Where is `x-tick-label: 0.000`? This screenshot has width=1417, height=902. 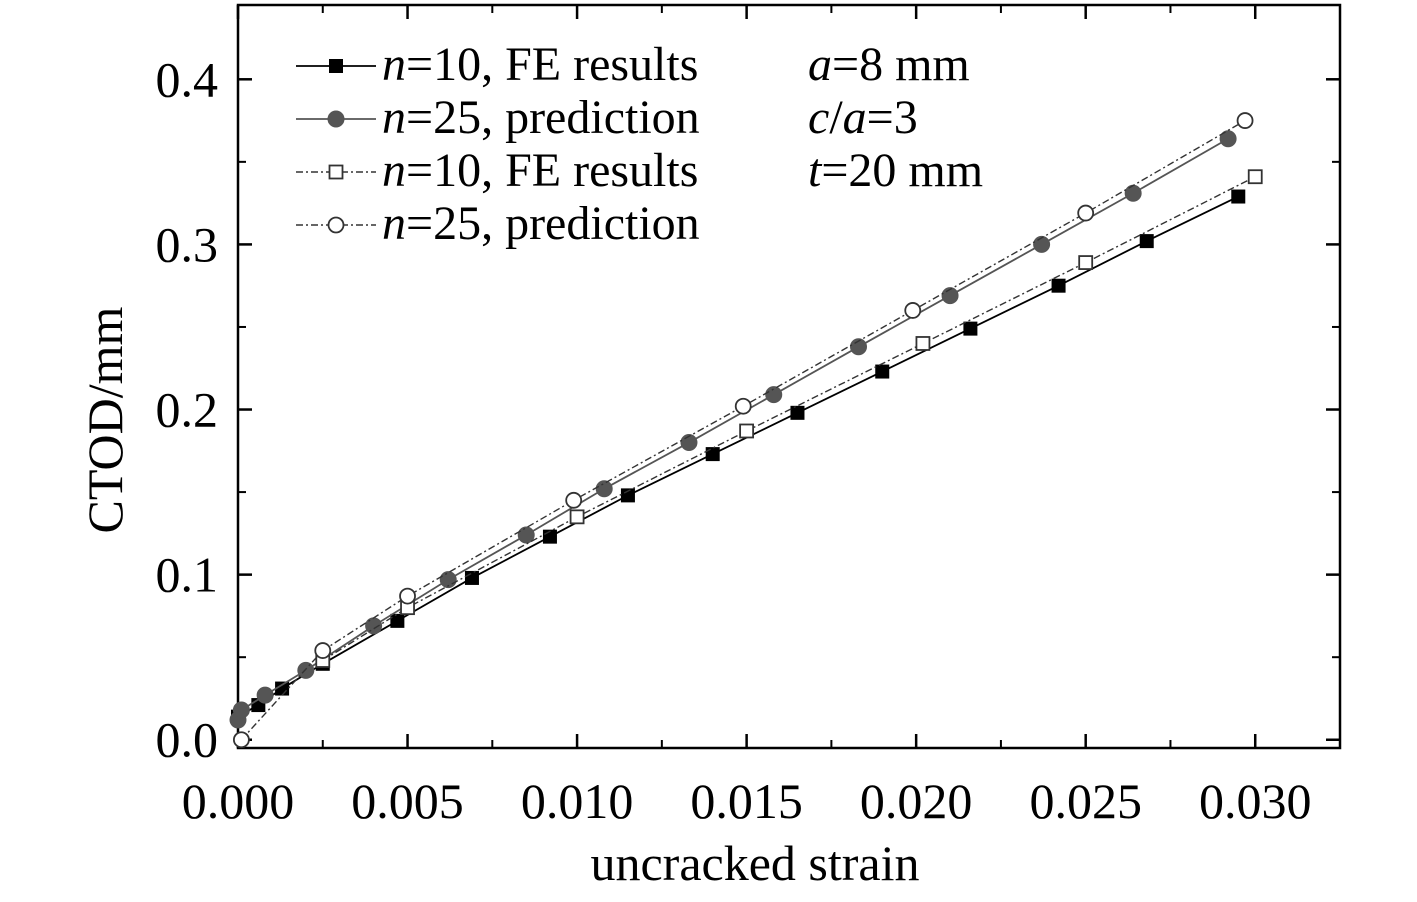
x-tick-label: 0.000 is located at coordinates (238, 801).